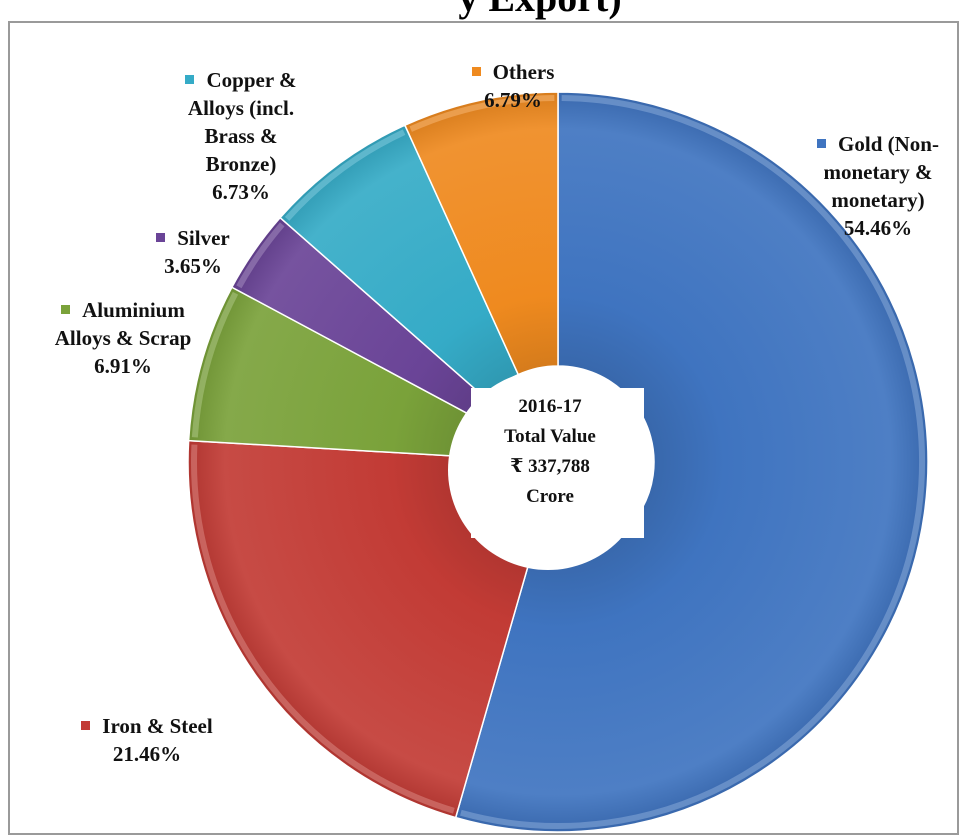 The width and height of the screenshot is (966, 839). What do you see at coordinates (66, 309) in the screenshot?
I see `legend-swatch-aluminium` at bounding box center [66, 309].